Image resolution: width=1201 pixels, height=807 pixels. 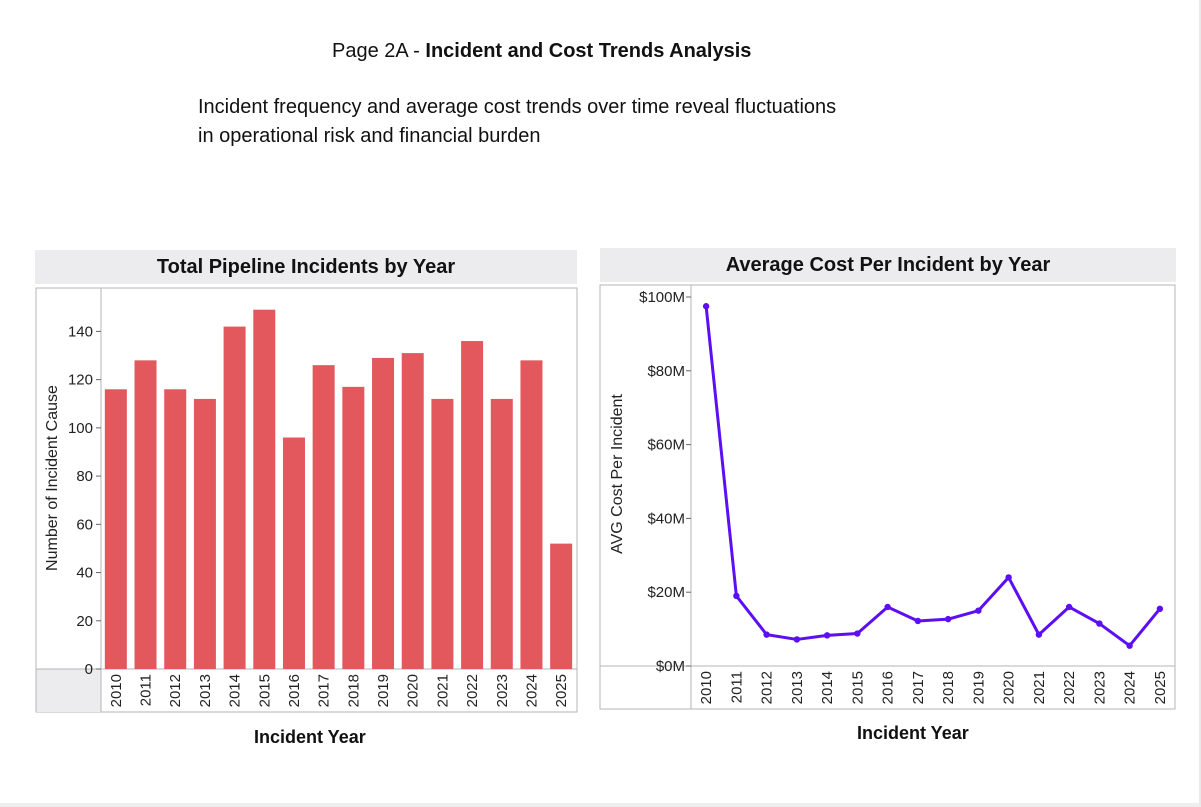 What do you see at coordinates (918, 687) in the screenshot?
I see `line-chart-x-tick-label: 2017` at bounding box center [918, 687].